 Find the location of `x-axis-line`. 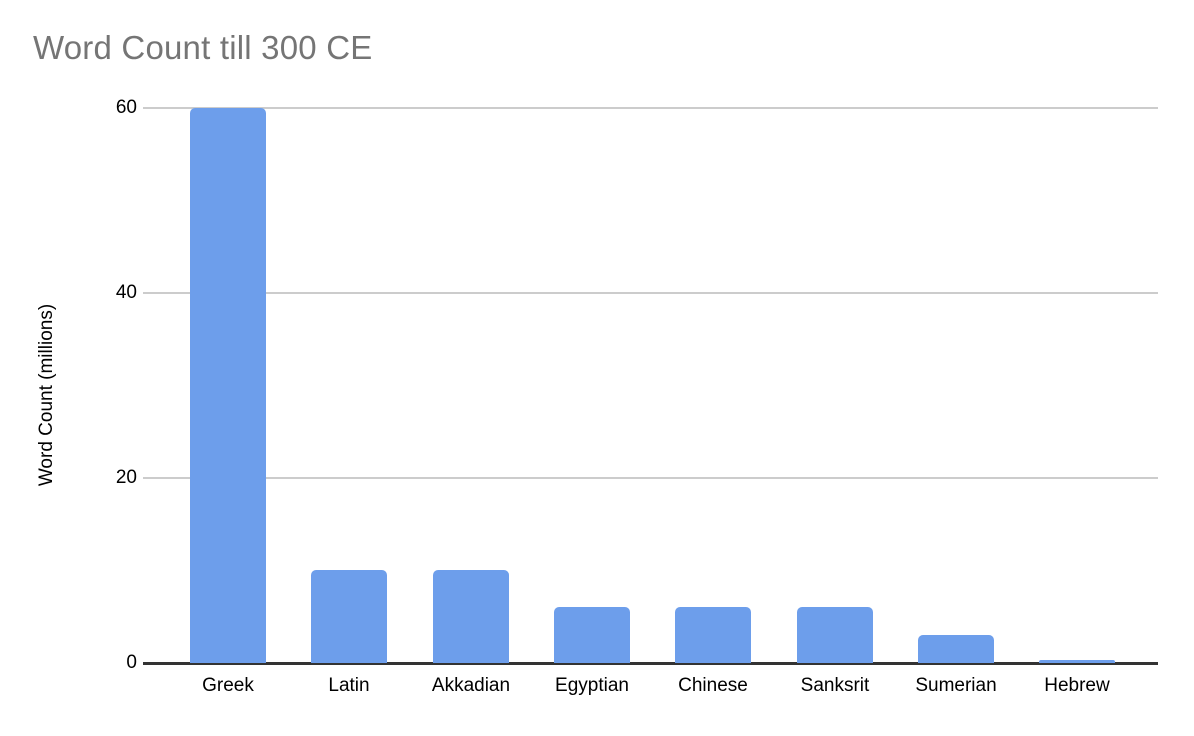

x-axis-line is located at coordinates (650, 663).